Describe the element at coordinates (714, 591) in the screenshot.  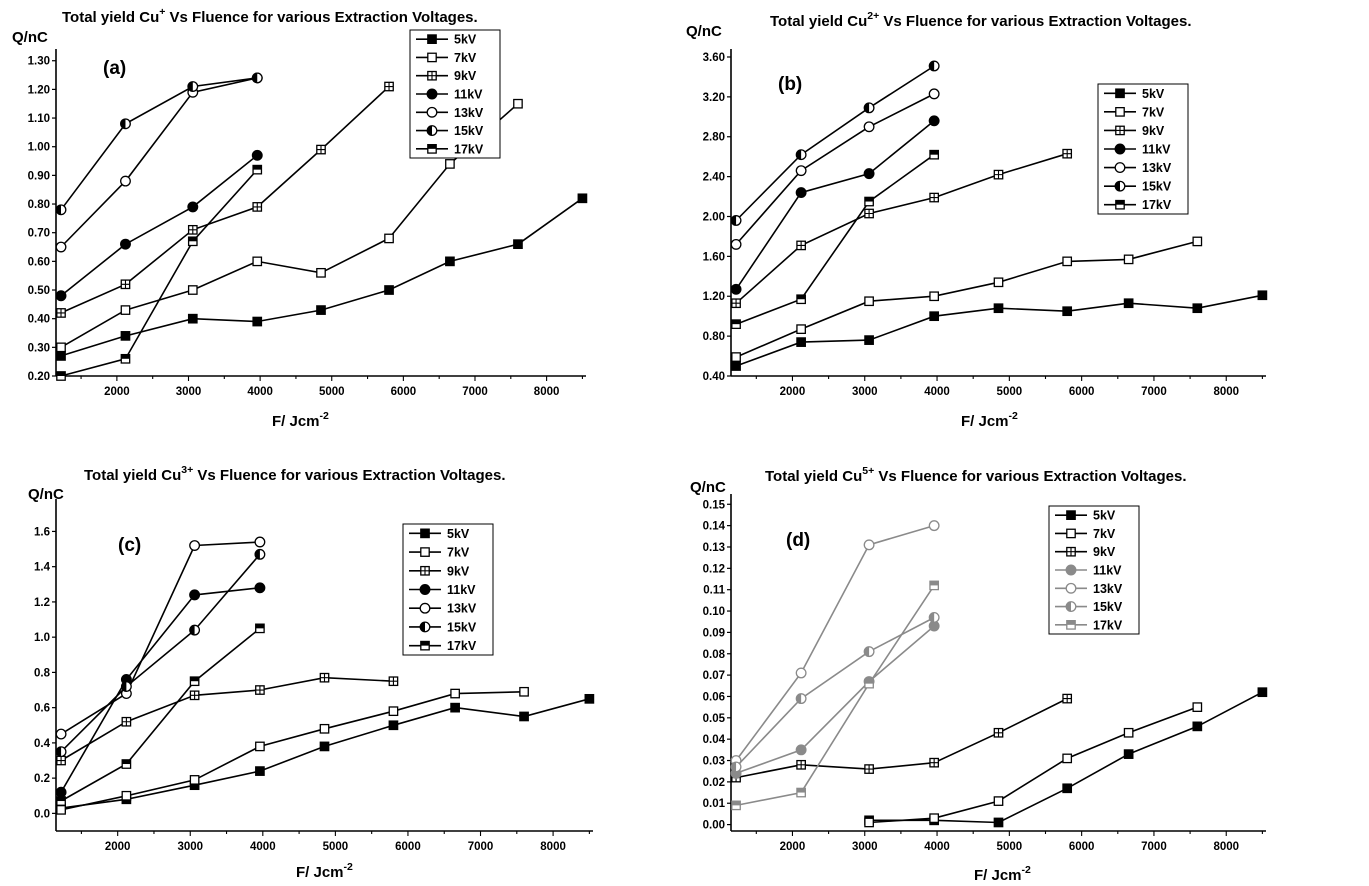
I see `y-tick-label: 0.11` at that location.